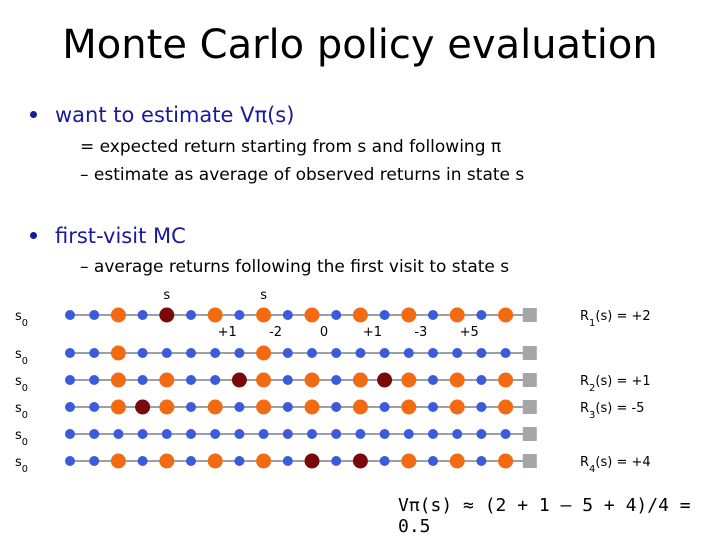  I want to click on bullet-first-visit: first-visit MC, so click(108, 236).